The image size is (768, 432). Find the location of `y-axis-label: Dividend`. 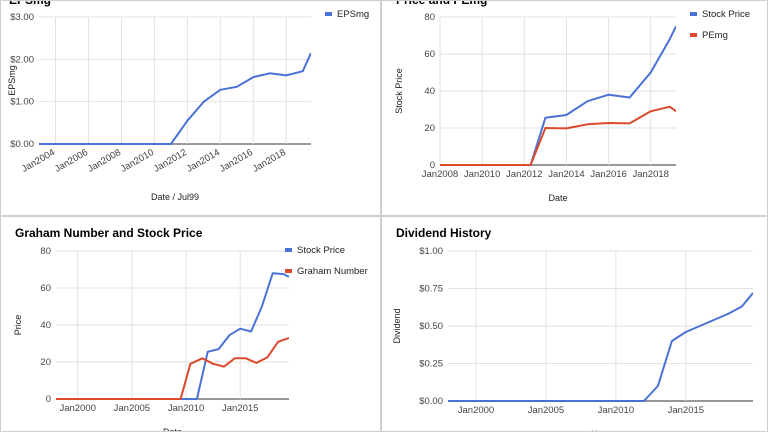

y-axis-label: Dividend is located at coordinates (397, 325).